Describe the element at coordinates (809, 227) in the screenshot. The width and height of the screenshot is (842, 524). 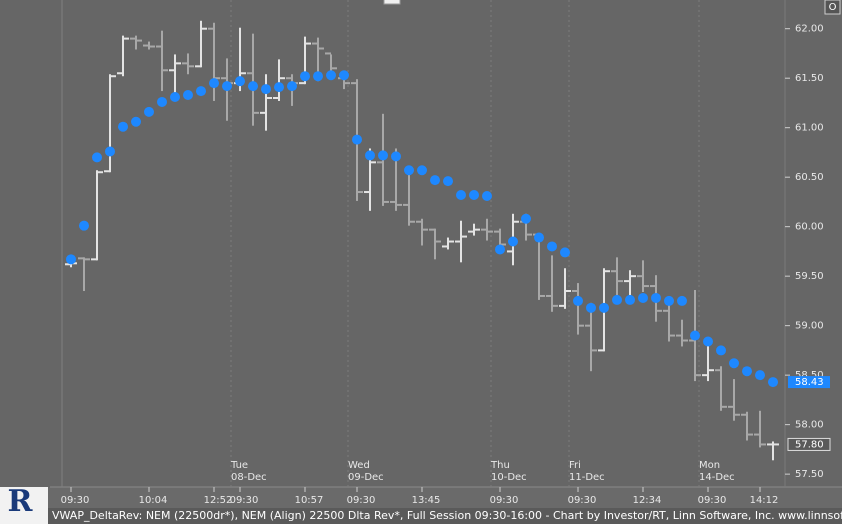
I see `y-tick-label: 60.00` at that location.